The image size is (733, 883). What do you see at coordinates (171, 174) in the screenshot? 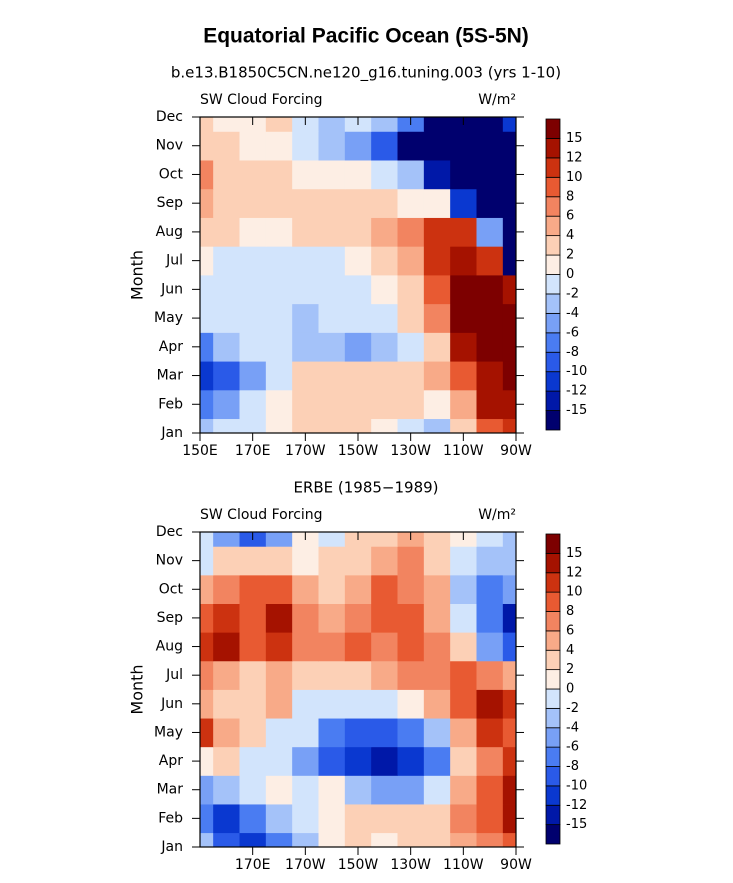
I see `y-tick-label: Oct` at bounding box center [171, 174].